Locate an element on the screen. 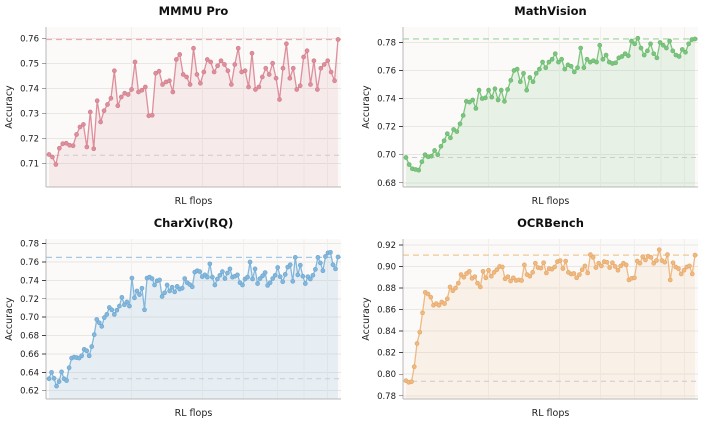 Image resolution: width=714 pixels, height=424 pixels. y-tick-label: 0.74 is located at coordinates (386, 100).